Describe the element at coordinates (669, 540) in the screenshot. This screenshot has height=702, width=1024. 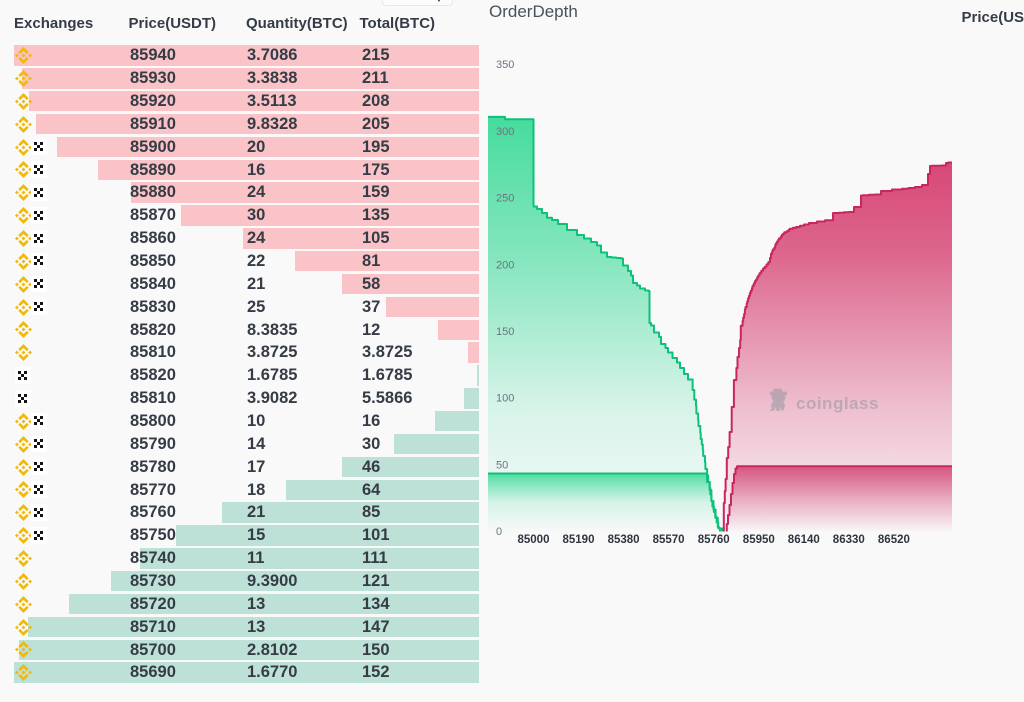
I see `svg-text: 85570` at that location.